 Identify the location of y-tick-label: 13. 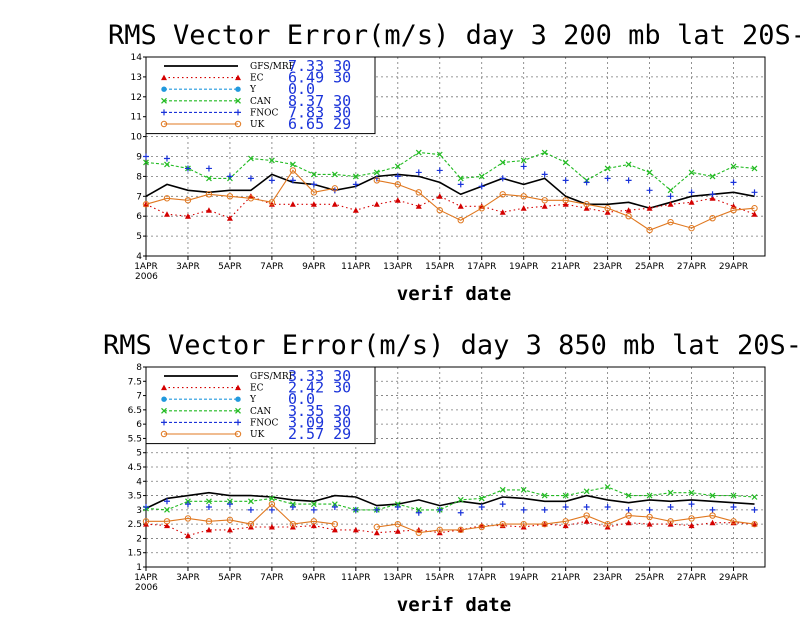
(136, 78).